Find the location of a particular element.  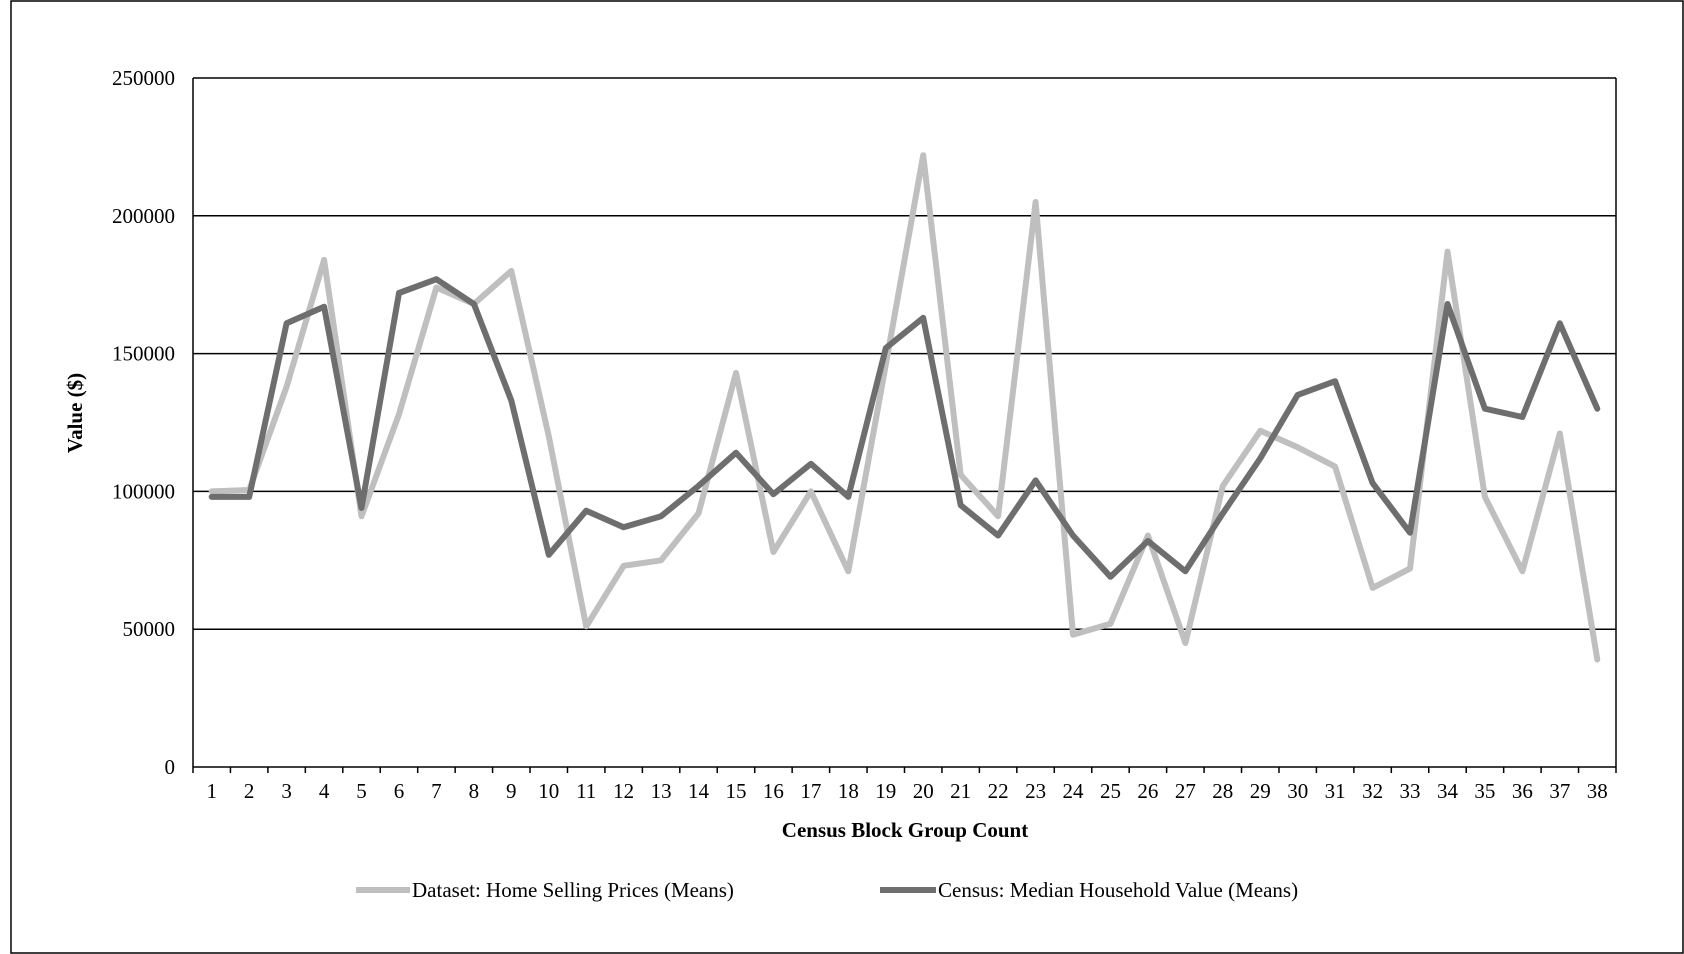

y-tick-label: 50000 is located at coordinates (149, 629).